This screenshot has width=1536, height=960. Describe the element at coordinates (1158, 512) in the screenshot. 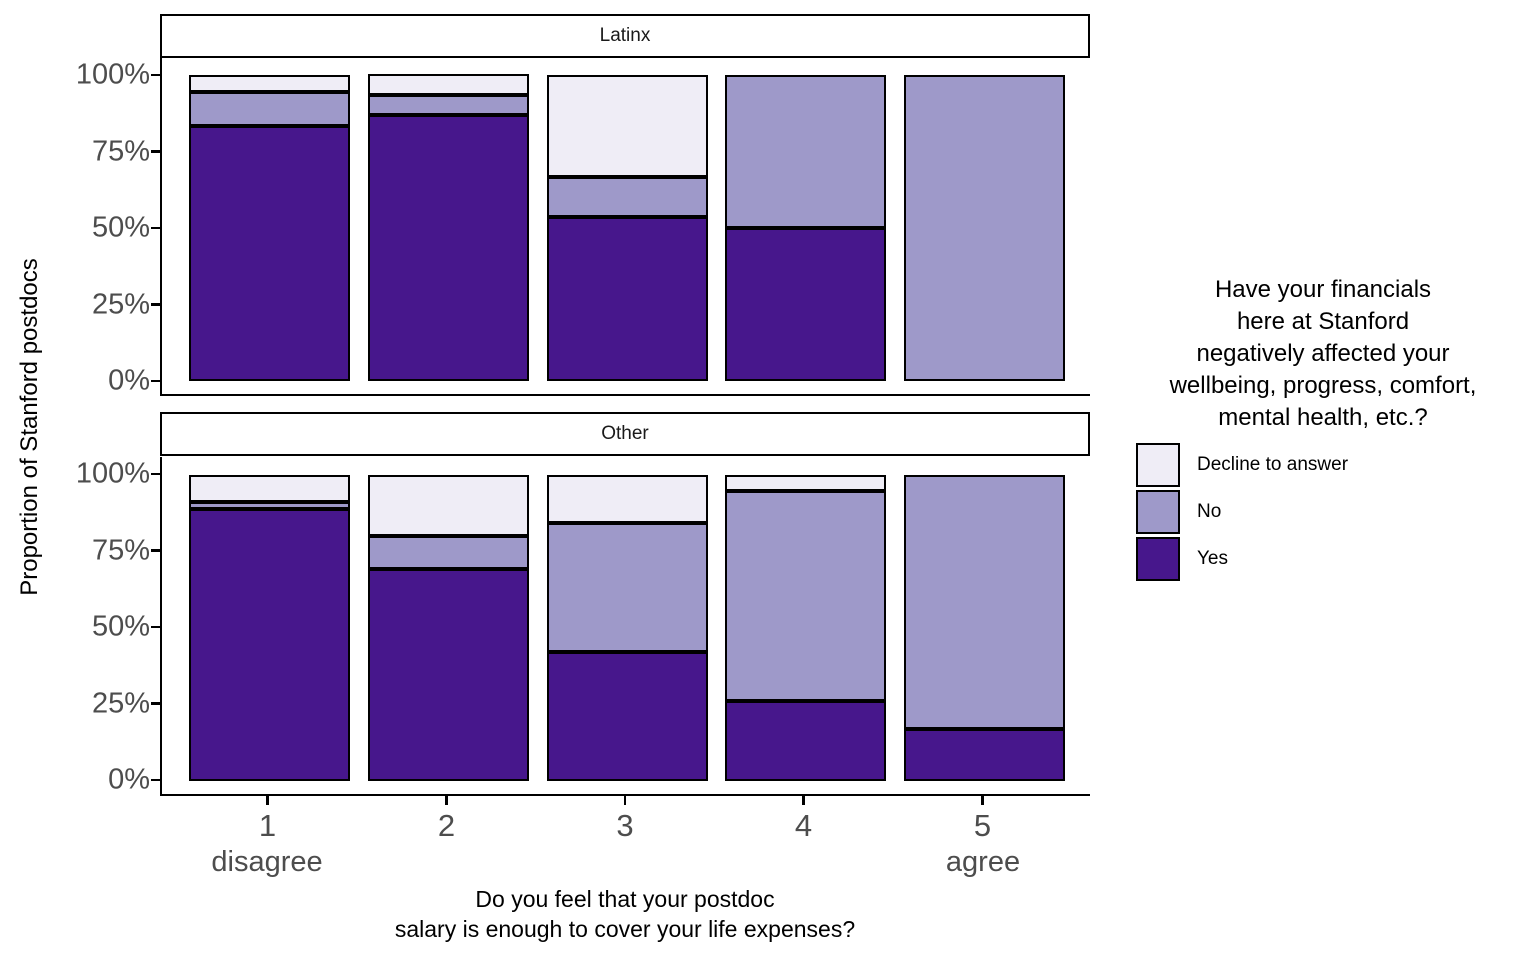

I see `legend-swatch-no` at that location.